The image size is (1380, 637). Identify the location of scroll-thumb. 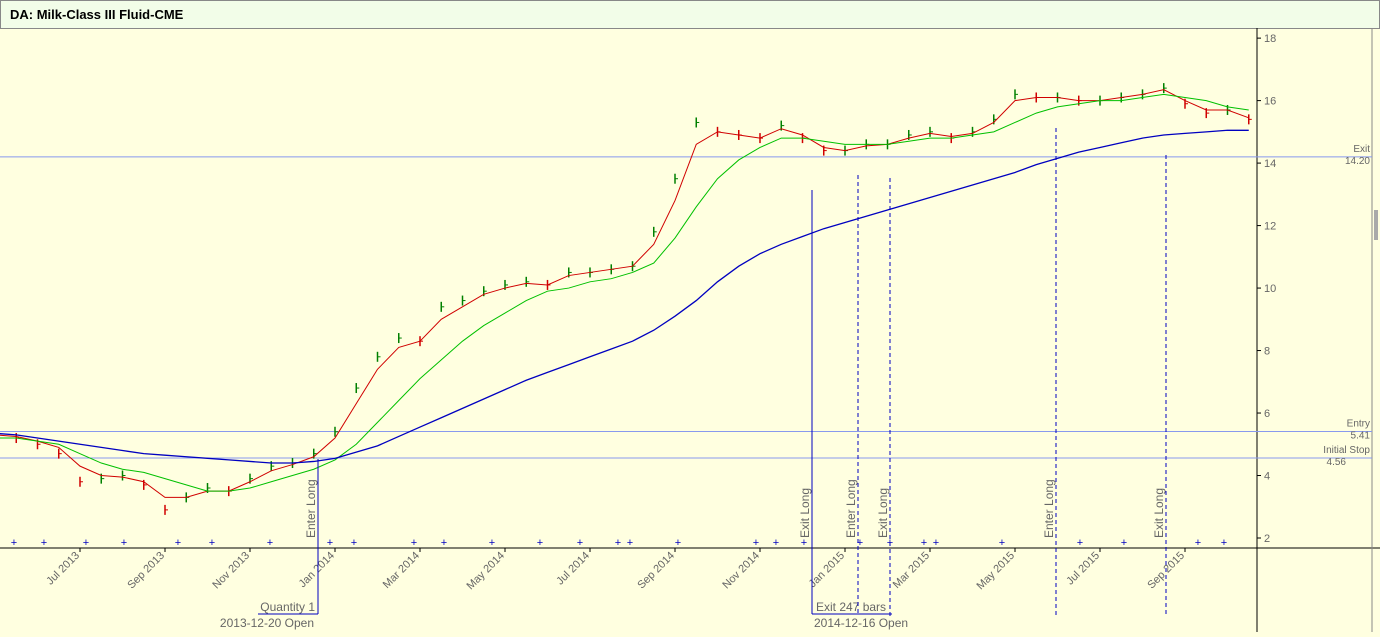
(1376, 225).